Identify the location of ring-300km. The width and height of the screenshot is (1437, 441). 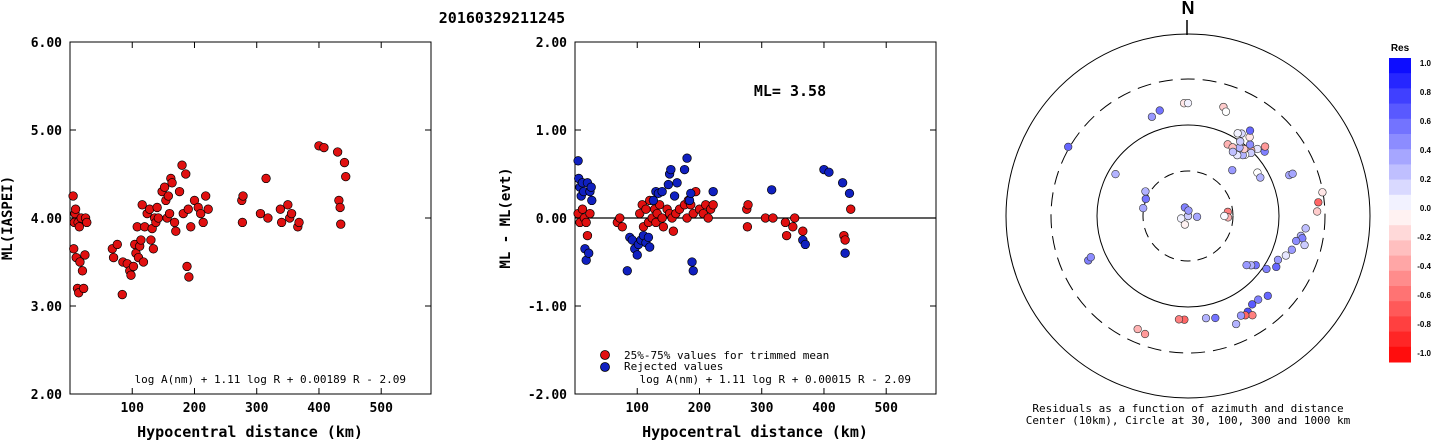
(1188, 216).